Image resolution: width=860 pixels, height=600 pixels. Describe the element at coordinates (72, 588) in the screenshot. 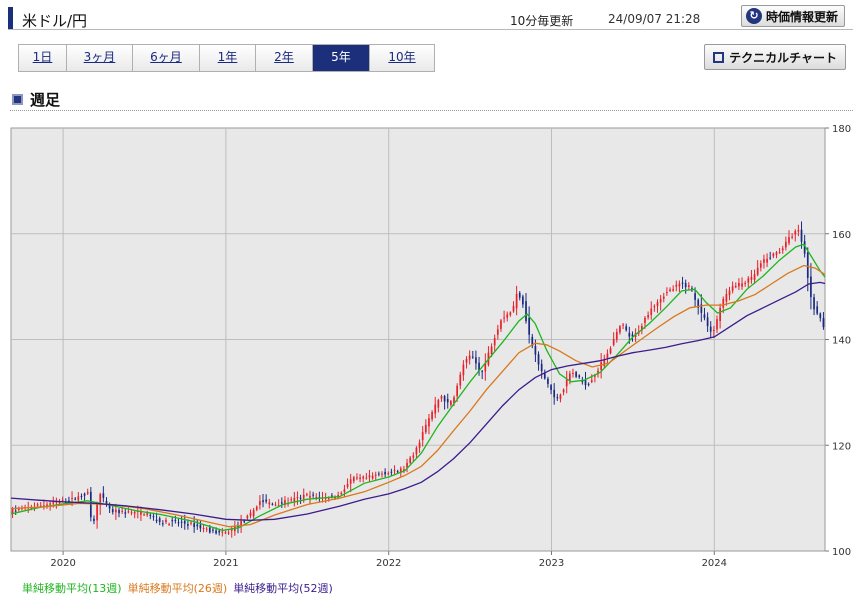

I see `legend-ma-13: 単純移動平均(13週)` at that location.